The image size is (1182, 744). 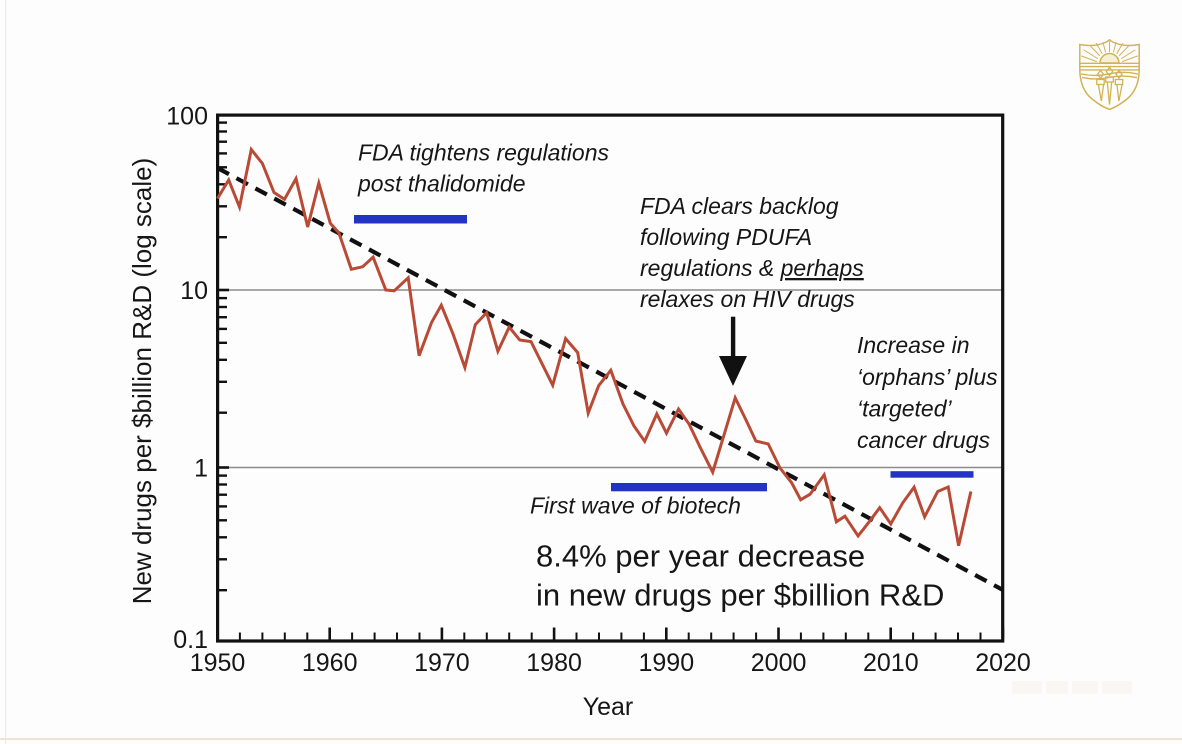 What do you see at coordinates (779, 663) in the screenshot?
I see `svg-text: 2000` at bounding box center [779, 663].